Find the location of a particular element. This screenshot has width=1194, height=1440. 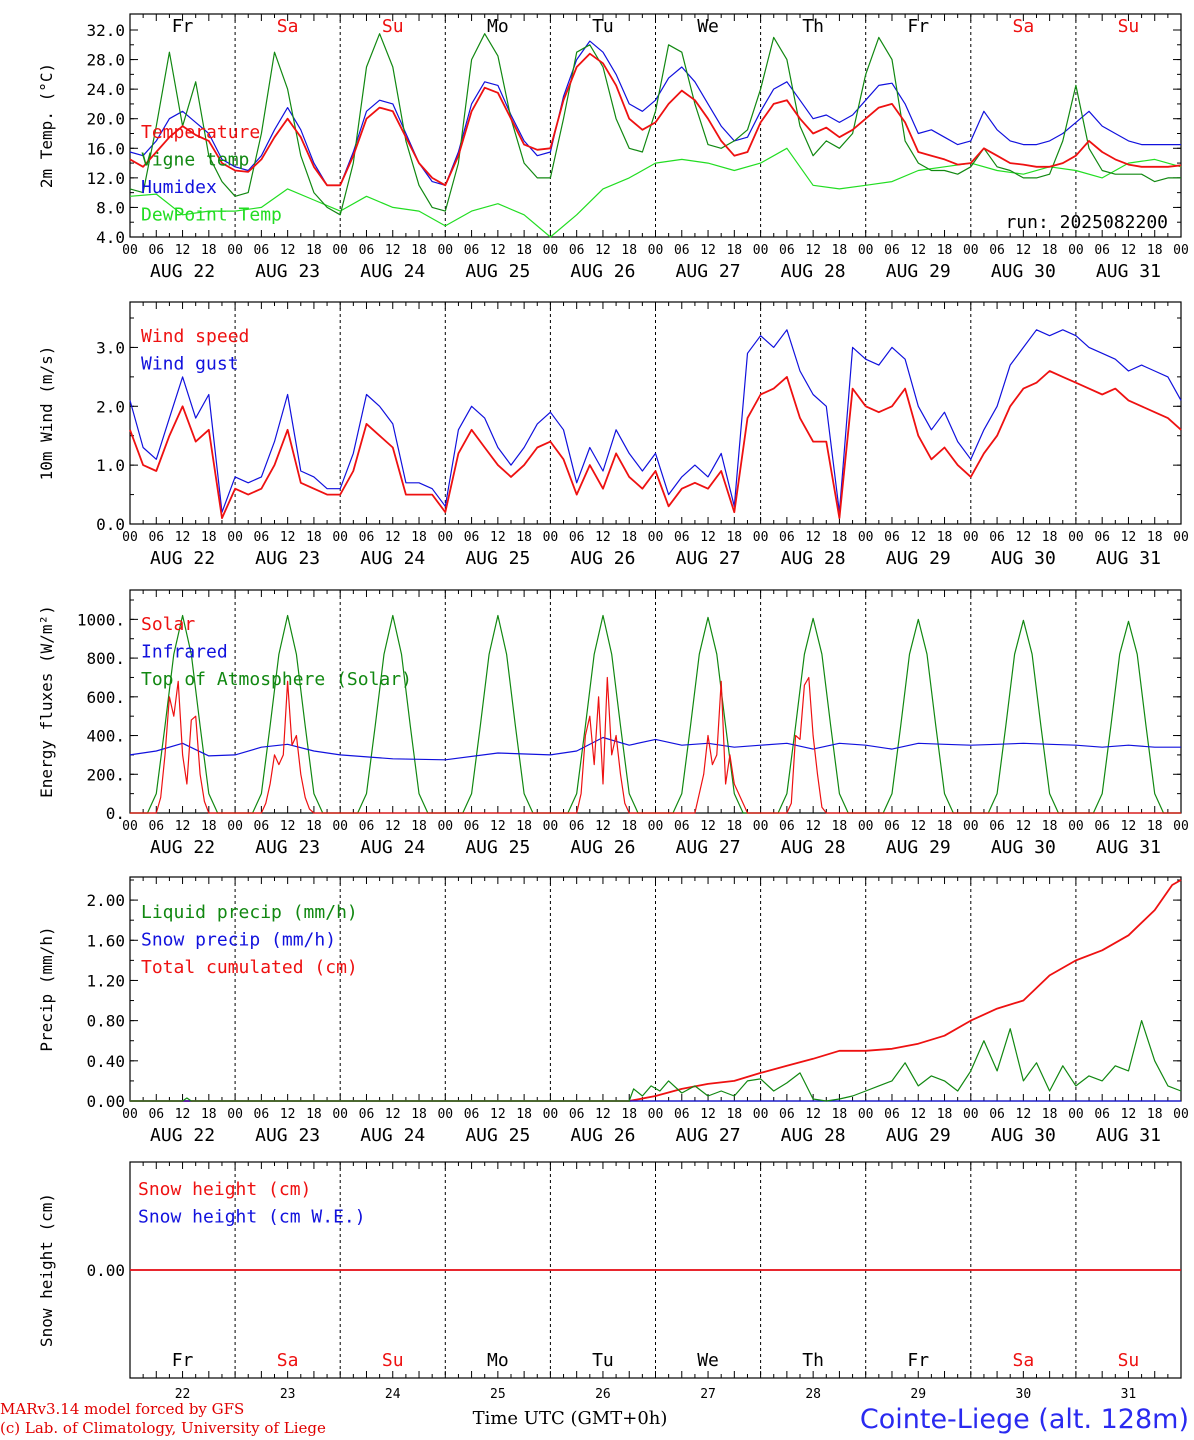

legend-entry: Solar is located at coordinates (168, 624).